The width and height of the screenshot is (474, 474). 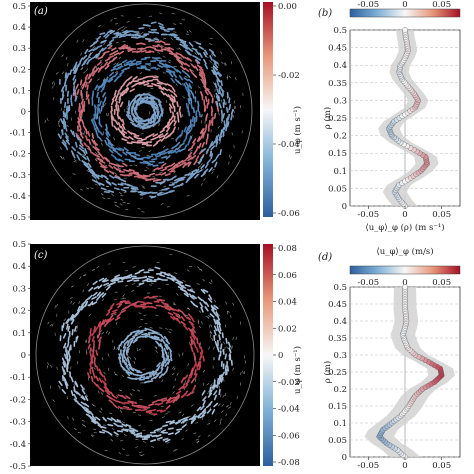 I want to click on y-tick-label: 0.1, so click(x=340, y=424).